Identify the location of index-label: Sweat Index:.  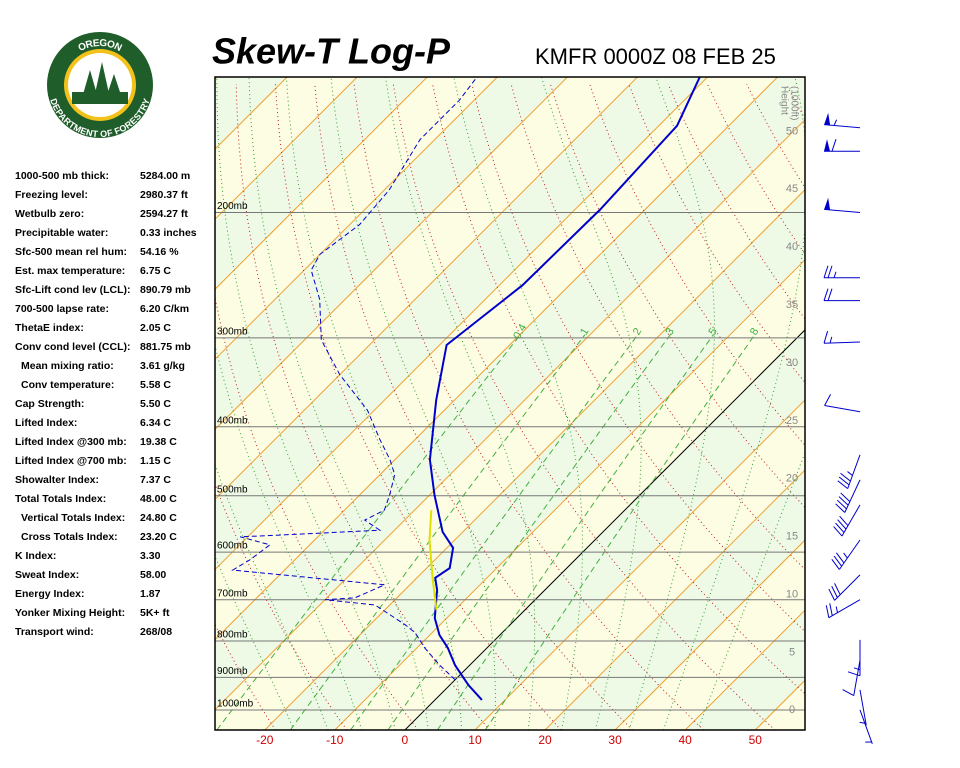
(47, 575).